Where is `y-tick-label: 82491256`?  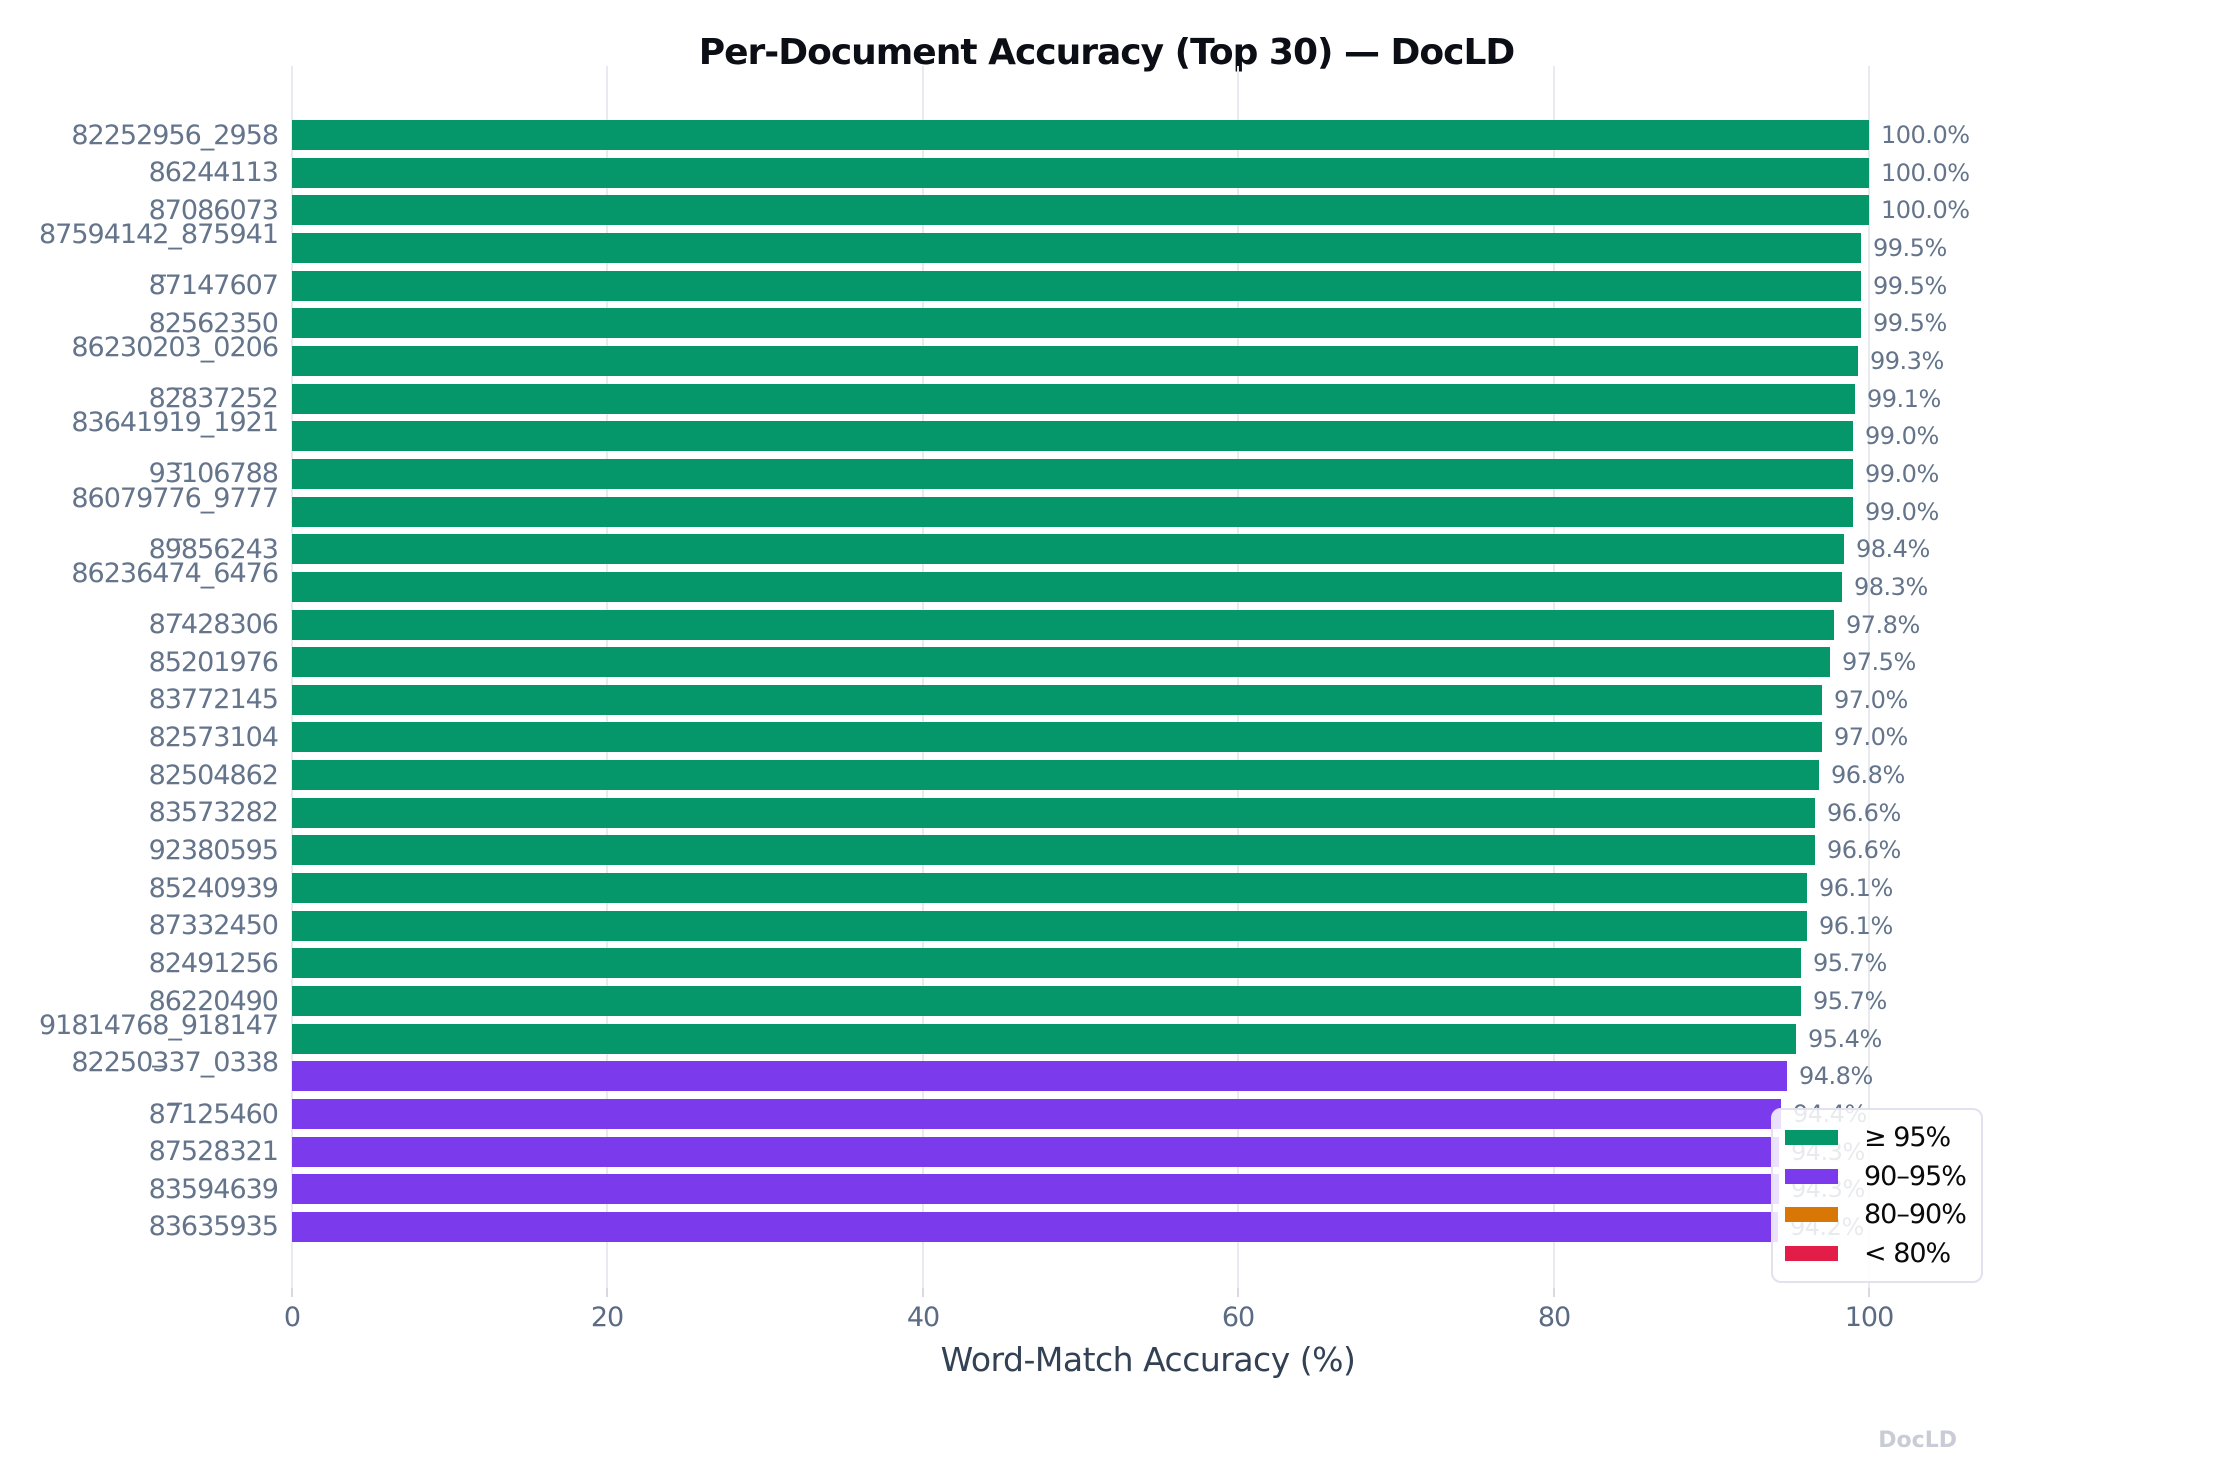
y-tick-label: 82491256 is located at coordinates (213, 963).